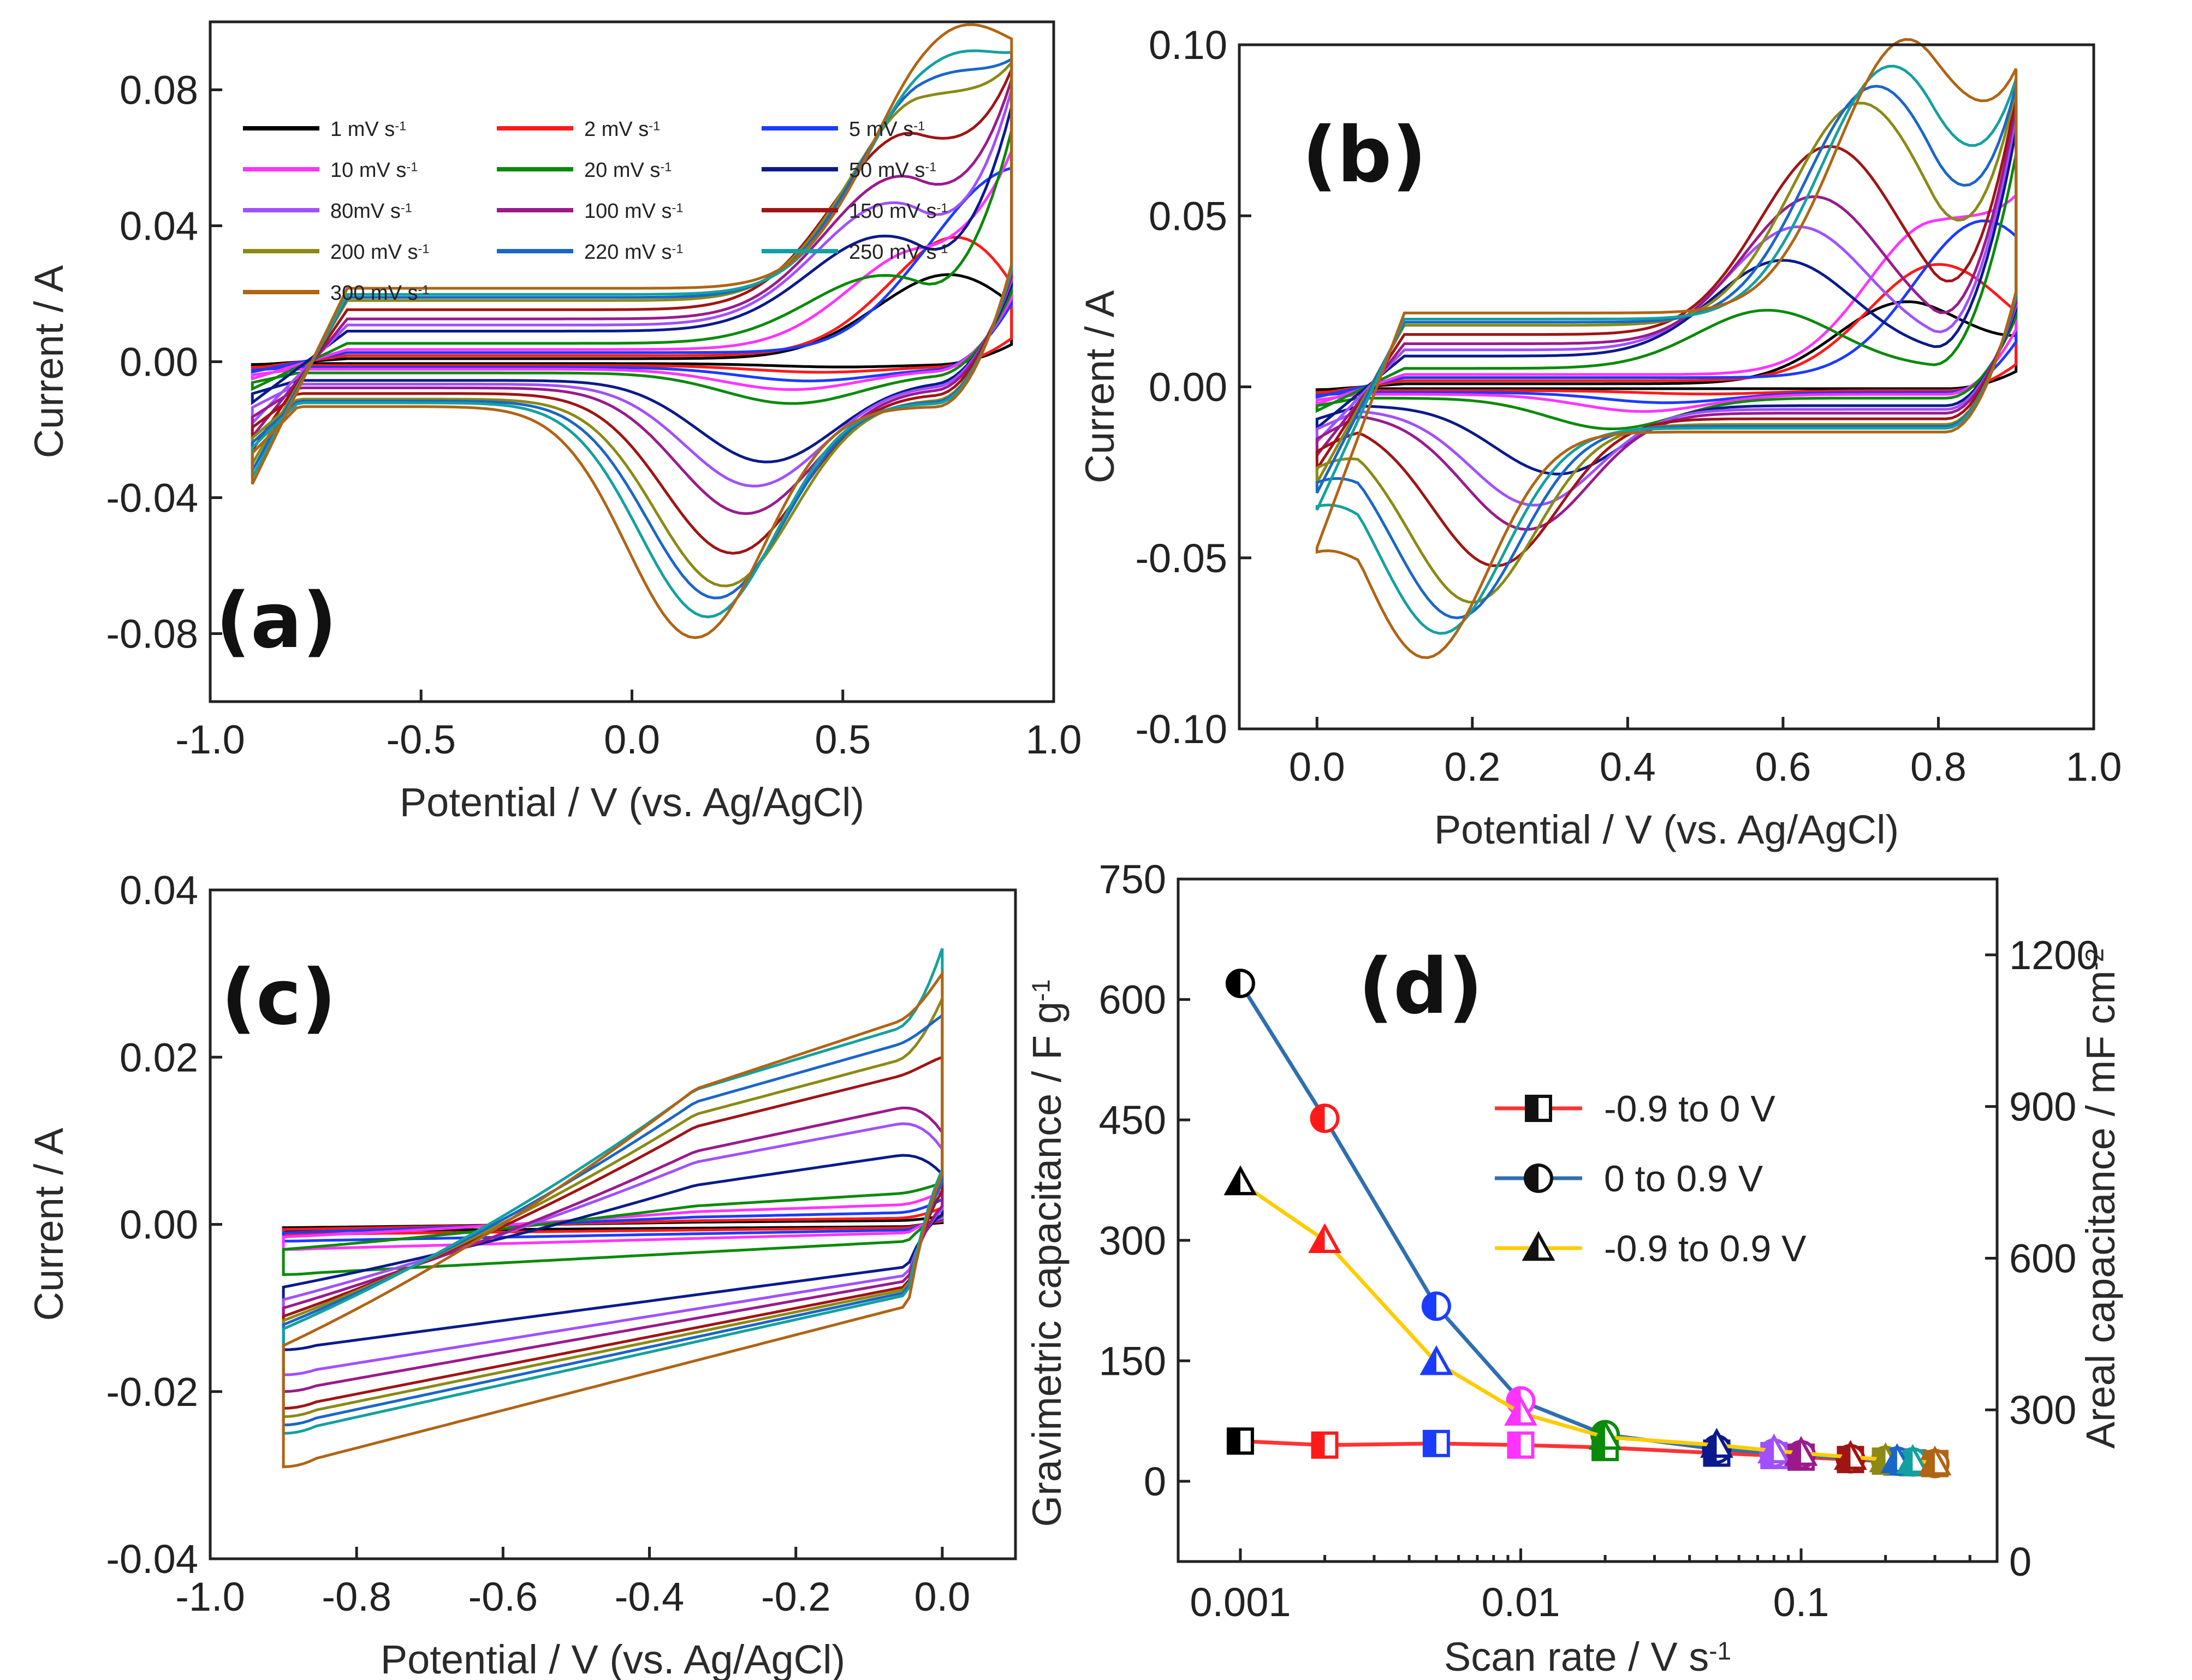 This screenshot has width=2192, height=1680. What do you see at coordinates (887, 129) in the screenshot?
I see `legend-label: 5 mV s-1` at bounding box center [887, 129].